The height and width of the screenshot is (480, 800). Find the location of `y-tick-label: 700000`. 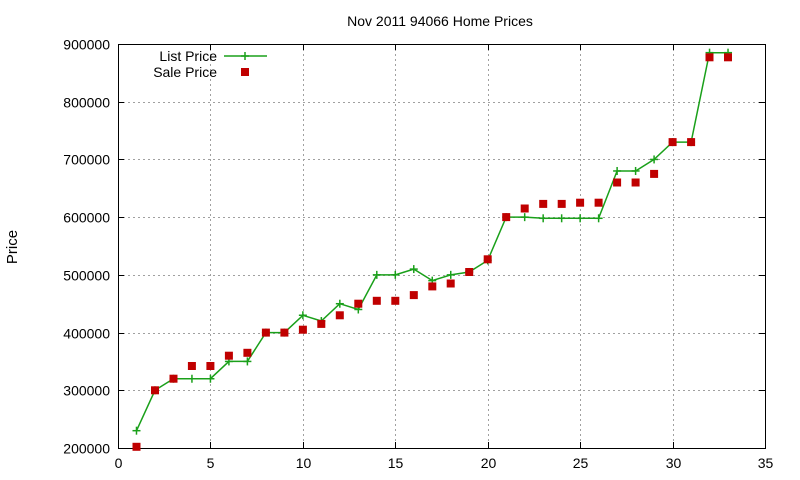

y-tick-label: 700000 is located at coordinates (86, 160).